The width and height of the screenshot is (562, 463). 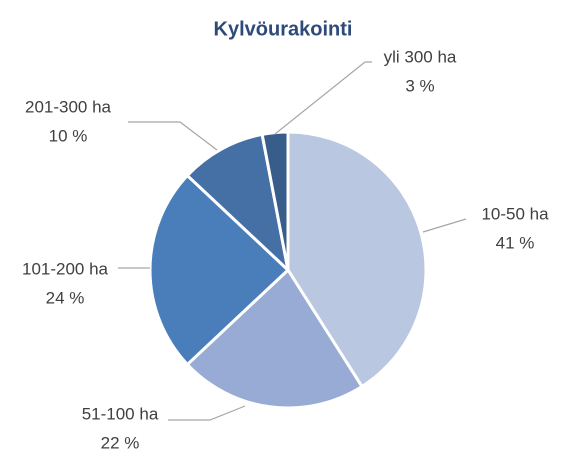 What do you see at coordinates (515, 242) in the screenshot?
I see `value-label: 41 %` at bounding box center [515, 242].